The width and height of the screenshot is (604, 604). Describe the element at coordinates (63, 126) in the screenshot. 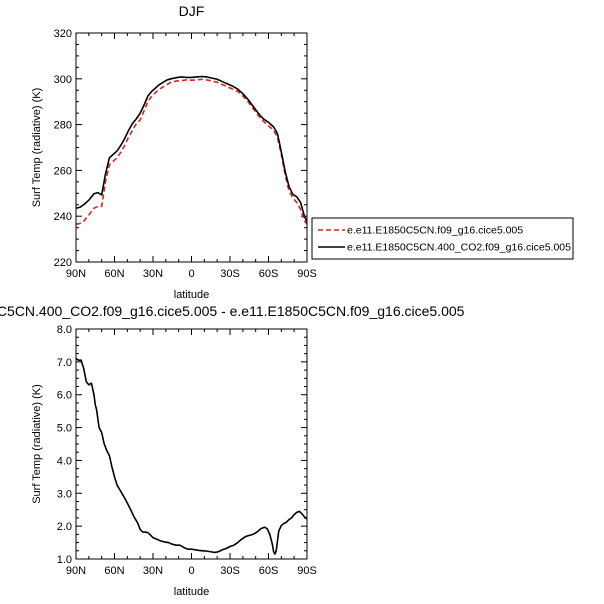

I see `top-y-tick-label: 280` at that location.